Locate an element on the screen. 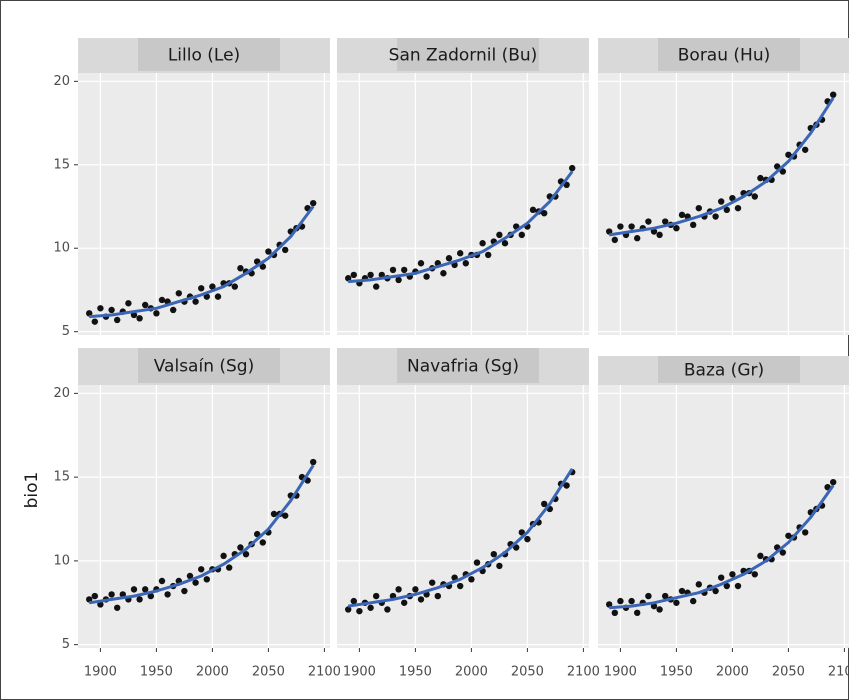 This screenshot has height=700, width=849. x-tick-label: 2050 is located at coordinates (268, 672).